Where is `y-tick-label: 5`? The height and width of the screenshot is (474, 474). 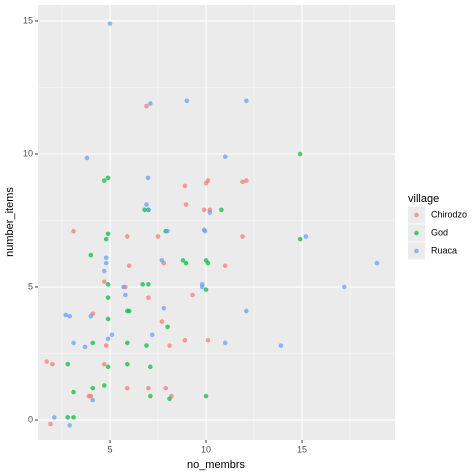 y-tick-label: 5 is located at coordinates (30, 286).